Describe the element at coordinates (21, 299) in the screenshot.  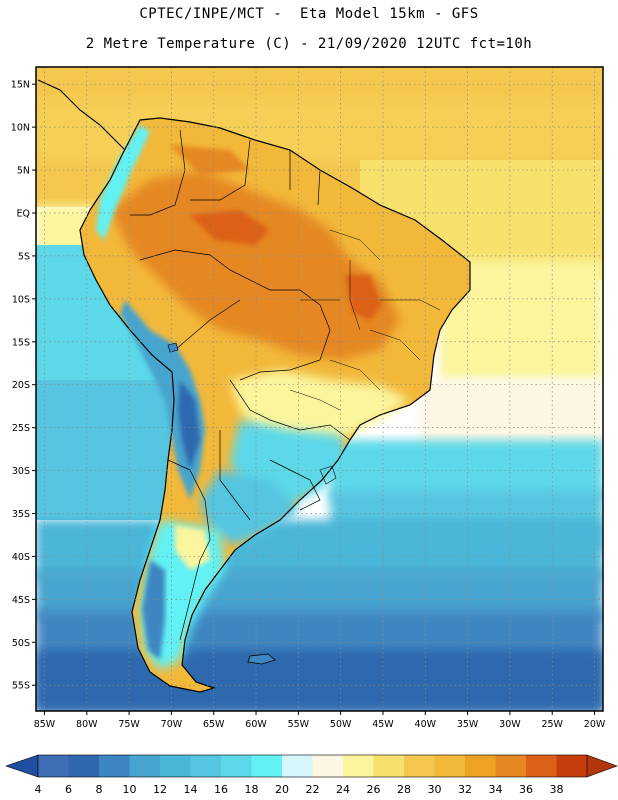
I see `lat-tick-label: 10S` at that location.